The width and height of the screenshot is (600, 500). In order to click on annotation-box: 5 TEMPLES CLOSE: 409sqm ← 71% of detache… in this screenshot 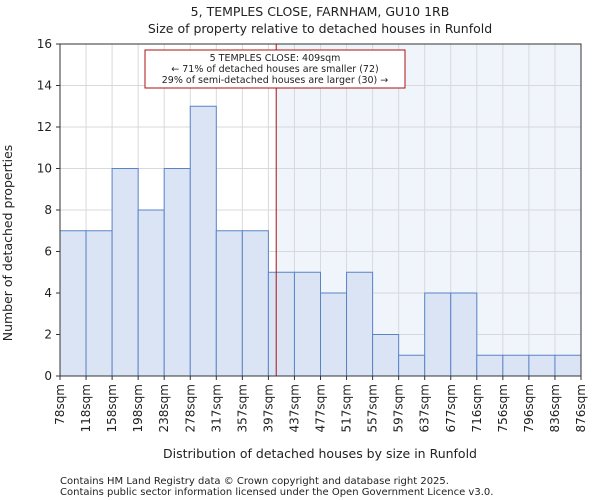, I will do `click(275, 69)`.